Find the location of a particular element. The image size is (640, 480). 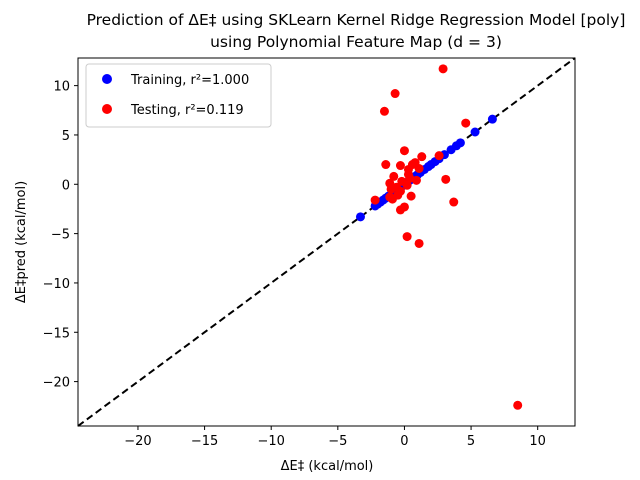

y-tick-label: −20 is located at coordinates (56, 383).